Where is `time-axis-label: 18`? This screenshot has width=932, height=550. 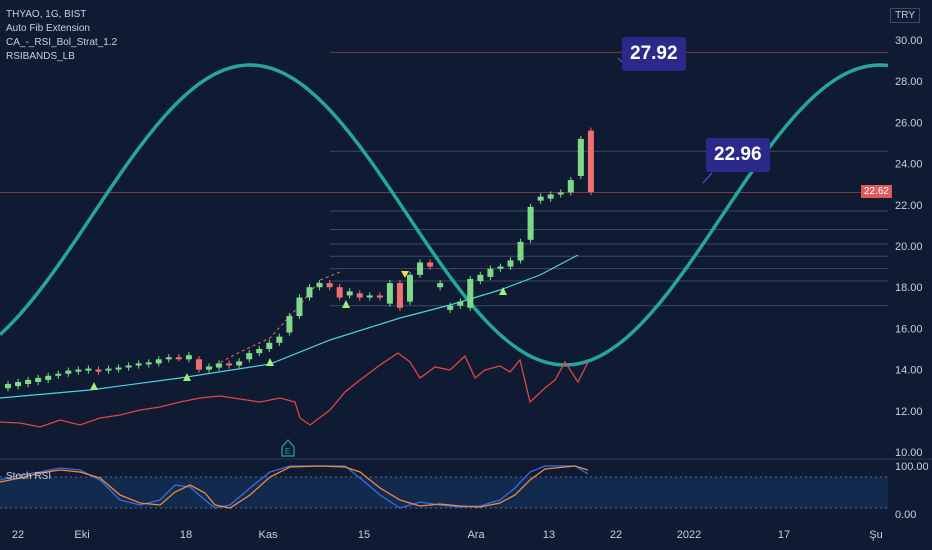 time-axis-label: 18 is located at coordinates (186, 535).